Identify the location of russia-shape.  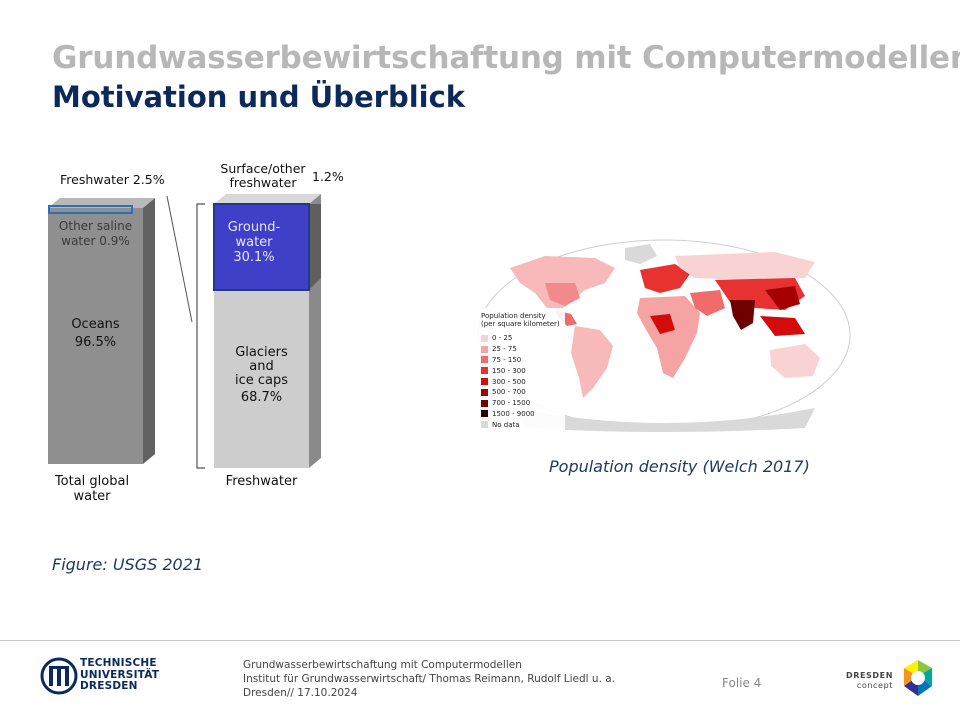
(745, 266).